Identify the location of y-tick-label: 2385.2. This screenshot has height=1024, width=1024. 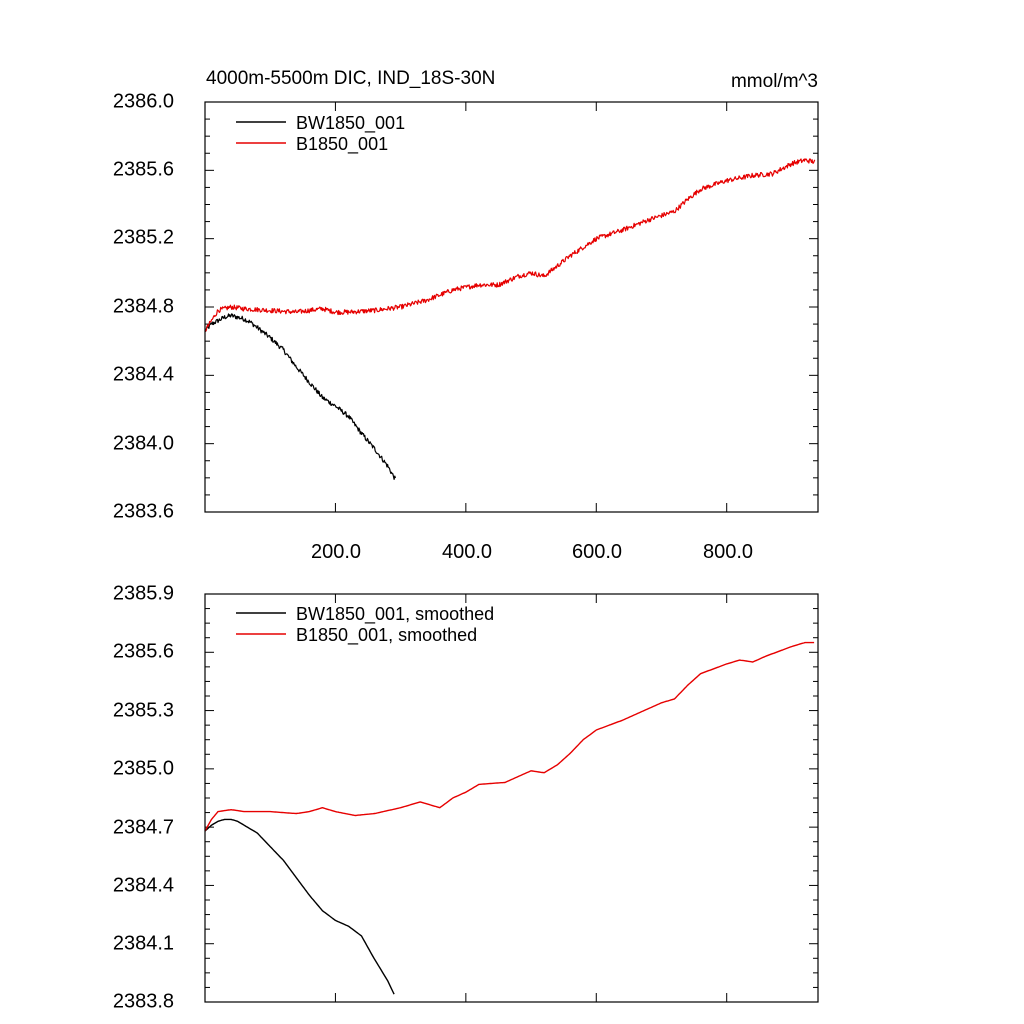
(143, 237).